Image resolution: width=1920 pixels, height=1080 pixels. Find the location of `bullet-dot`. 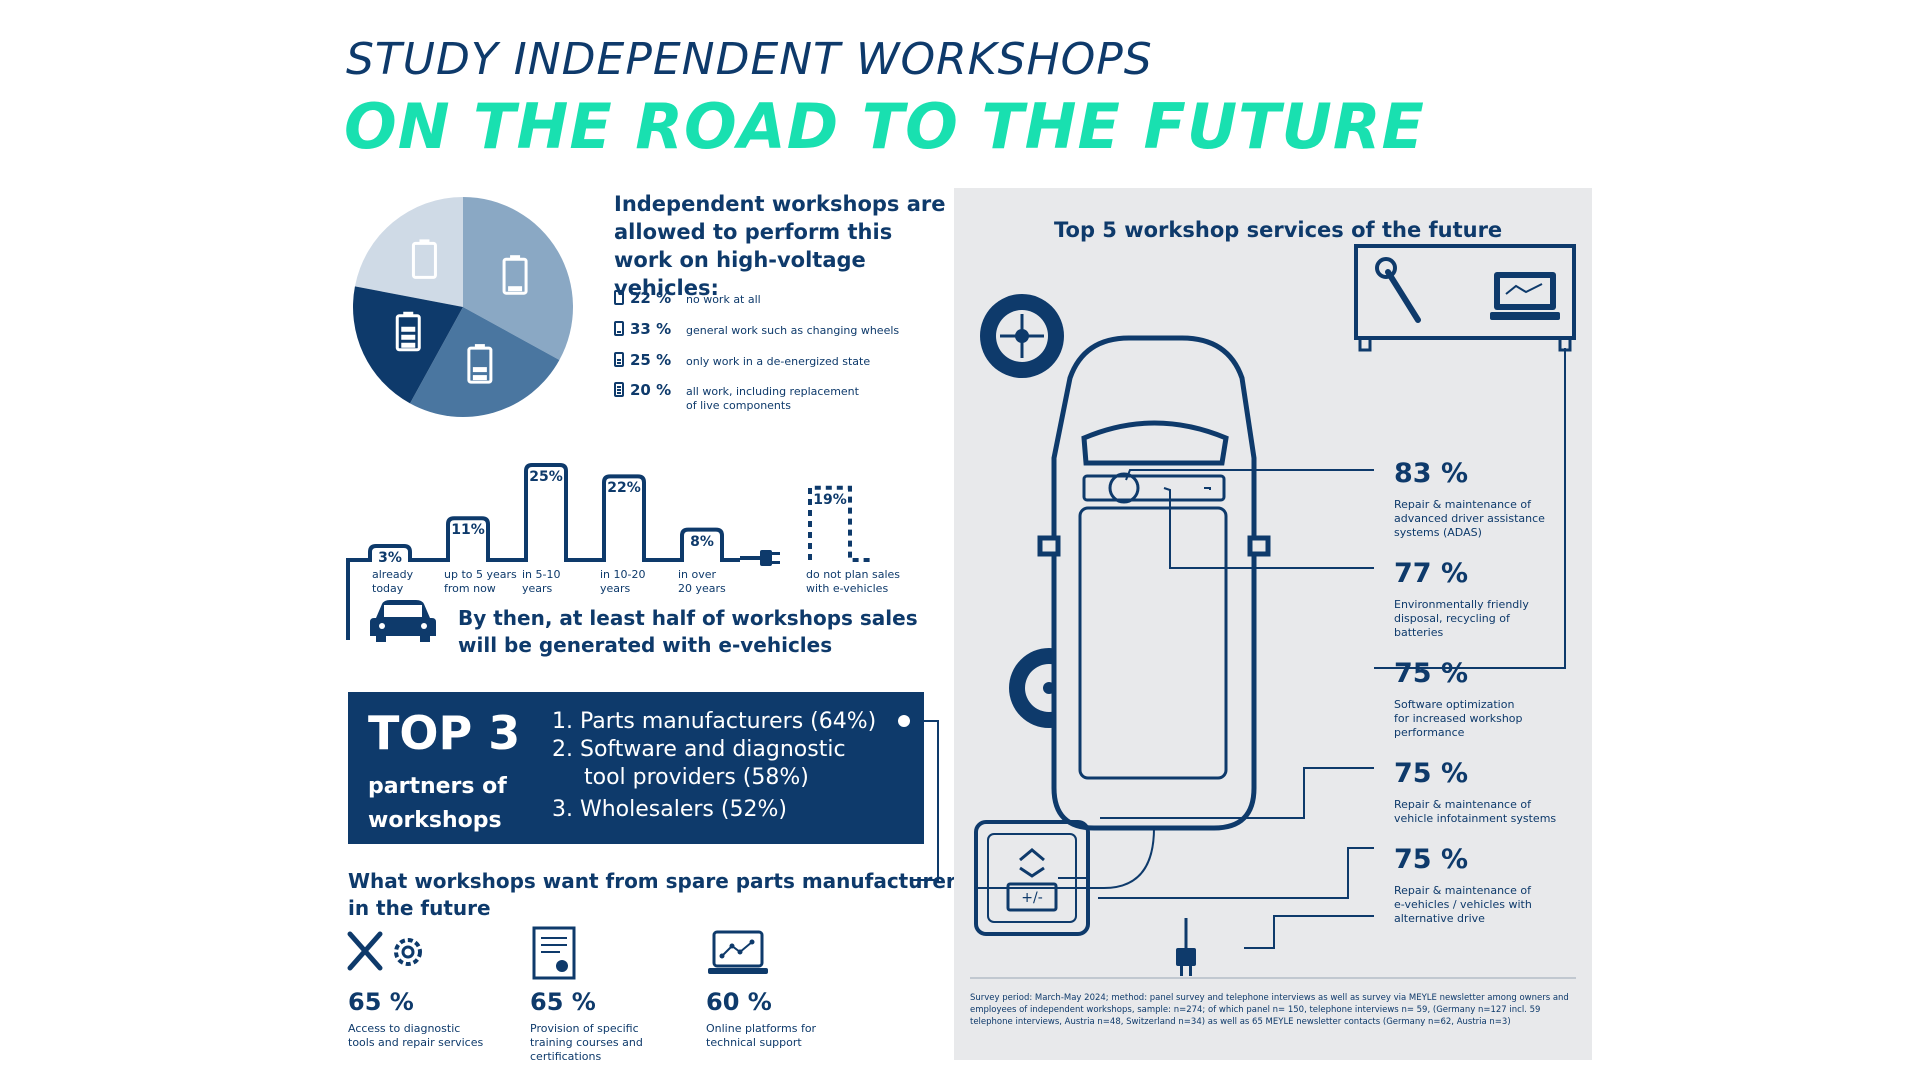

bullet-dot is located at coordinates (904, 721).